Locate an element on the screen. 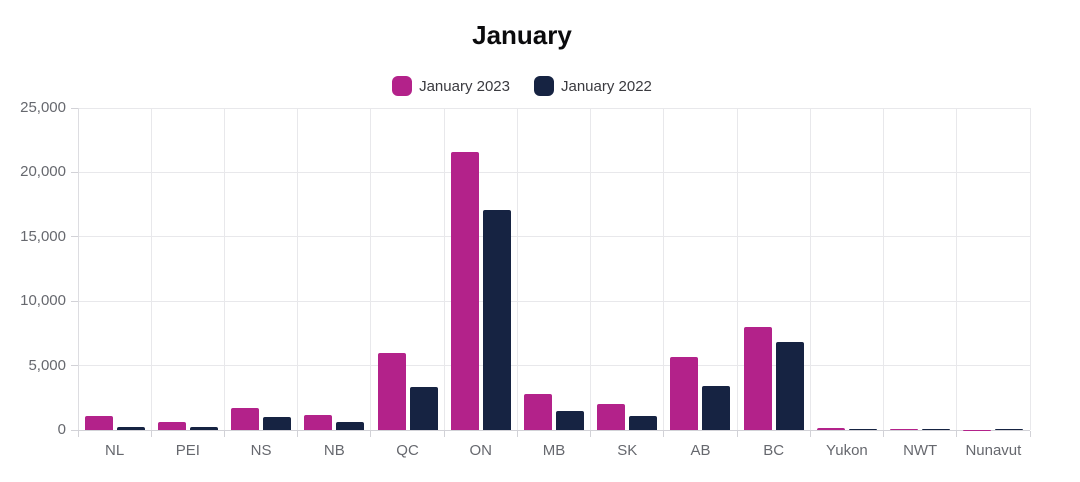  bar-january-2023-nl is located at coordinates (98, 422).